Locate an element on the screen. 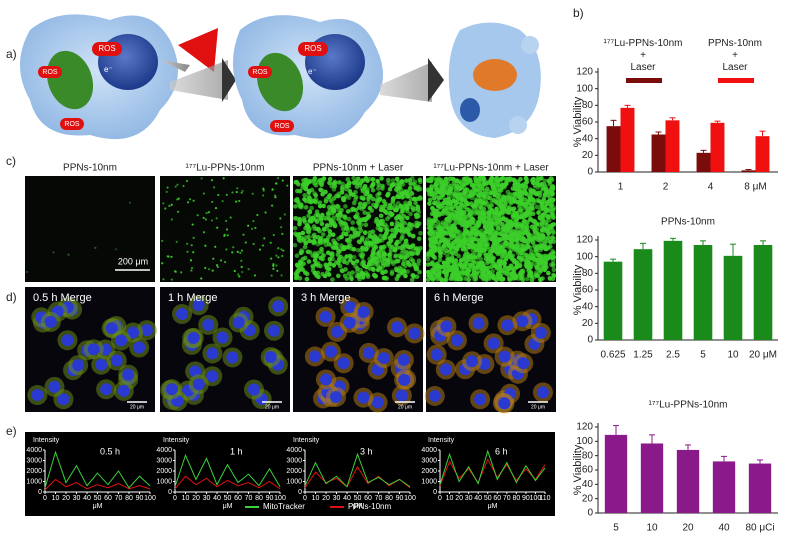 The image size is (800, 549). y-tick-label: 120 is located at coordinates (584, 427).